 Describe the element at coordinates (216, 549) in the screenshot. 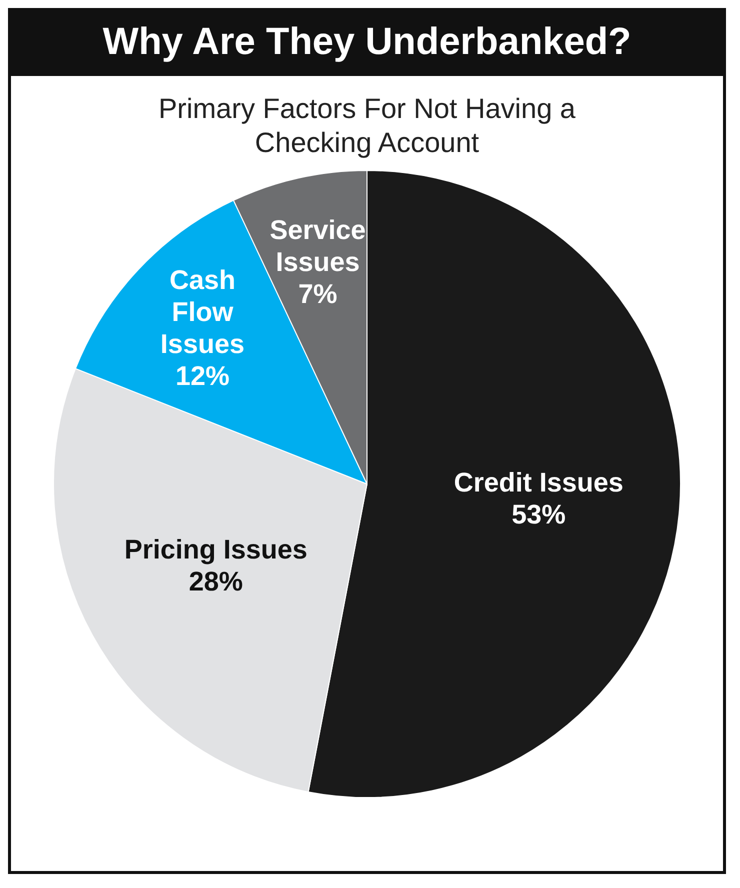

I see `slice-label: Pricing Issues` at that location.